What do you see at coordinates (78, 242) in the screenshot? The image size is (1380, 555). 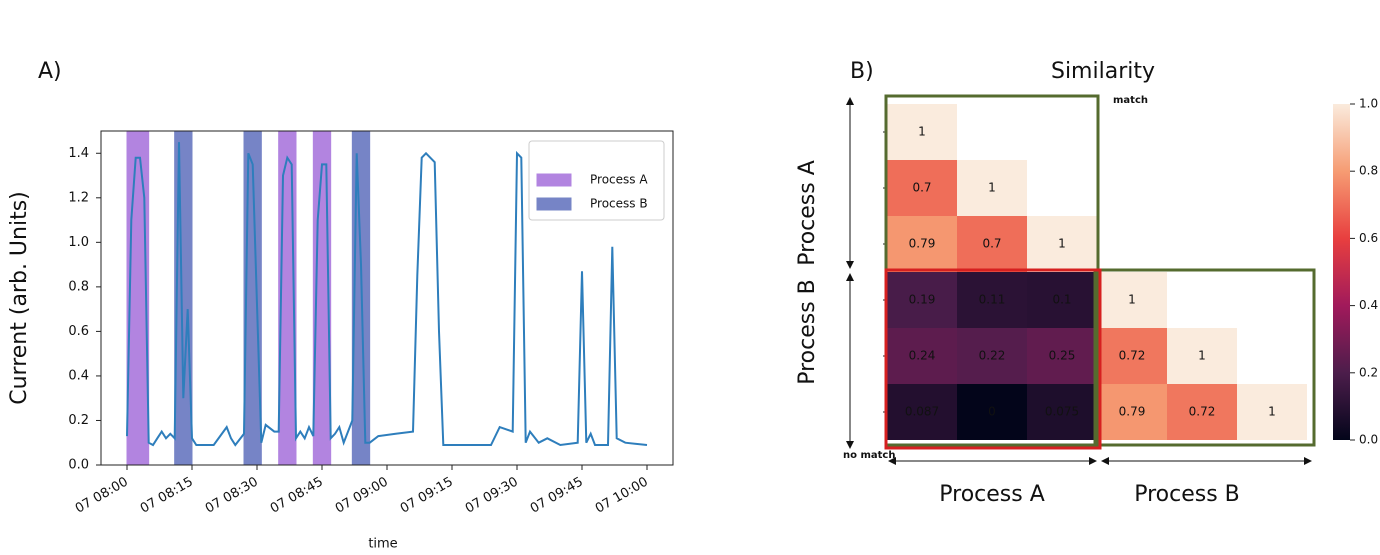 I see `y-tick-label: 1.0` at bounding box center [78, 242].